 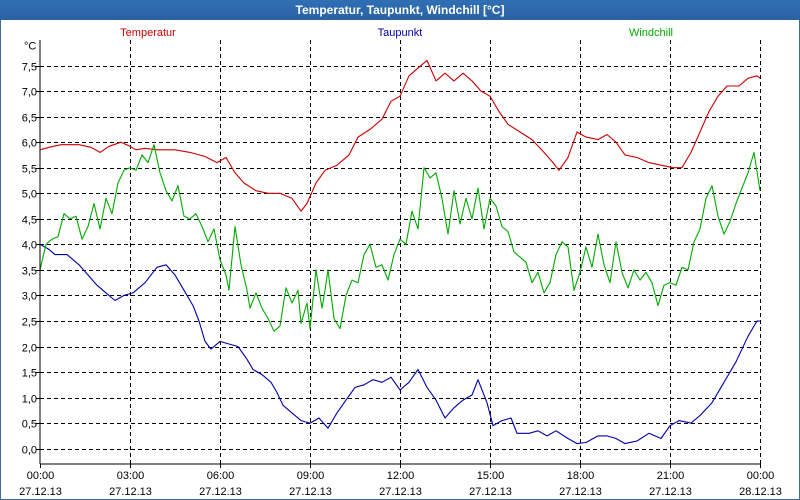 I want to click on y-tick-label: 2,0, so click(x=29, y=349).